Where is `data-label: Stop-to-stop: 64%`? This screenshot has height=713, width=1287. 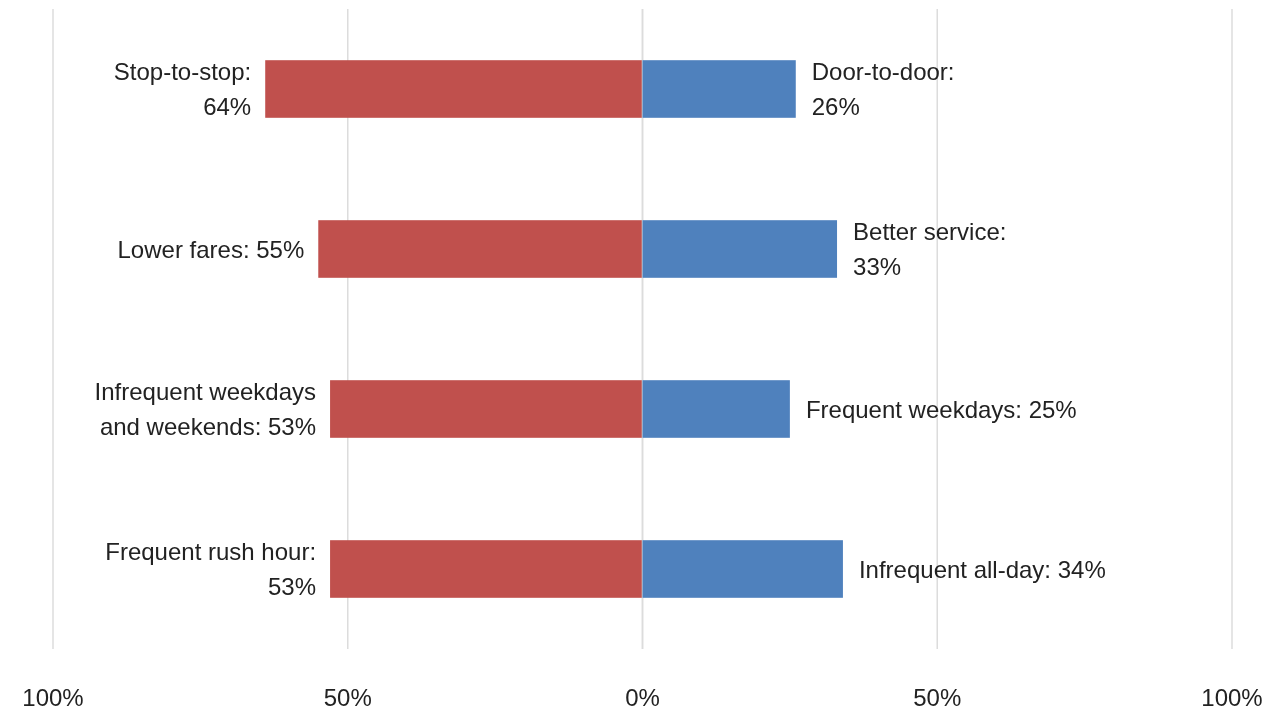 data-label: Stop-to-stop: 64% is located at coordinates (182, 89).